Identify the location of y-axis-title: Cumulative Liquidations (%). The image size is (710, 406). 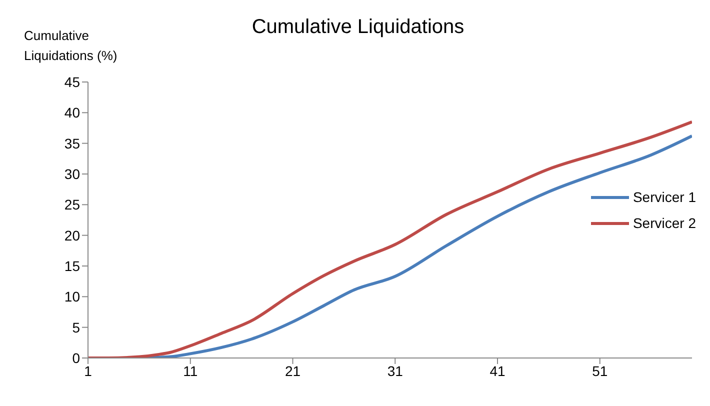
(71, 46).